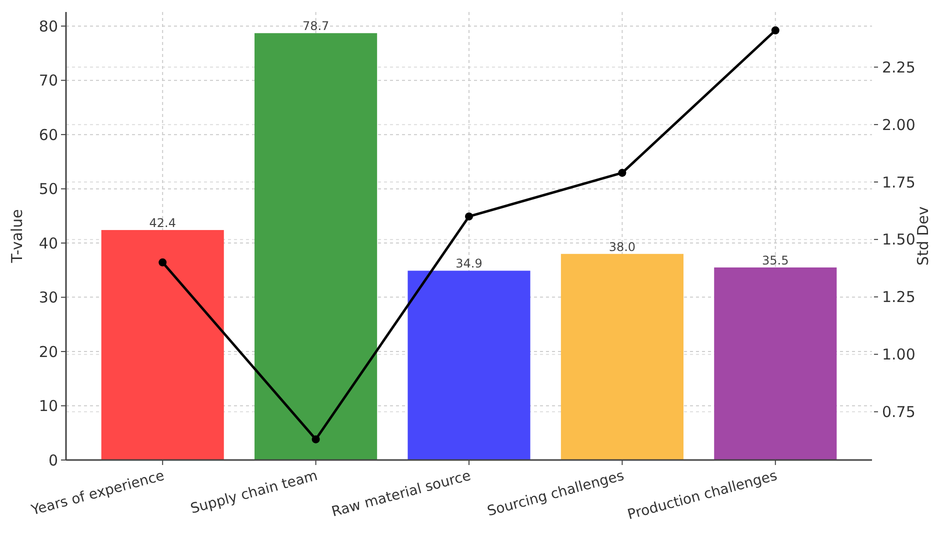  I want to click on y2-tick-label: 1.00, so click(899, 355).